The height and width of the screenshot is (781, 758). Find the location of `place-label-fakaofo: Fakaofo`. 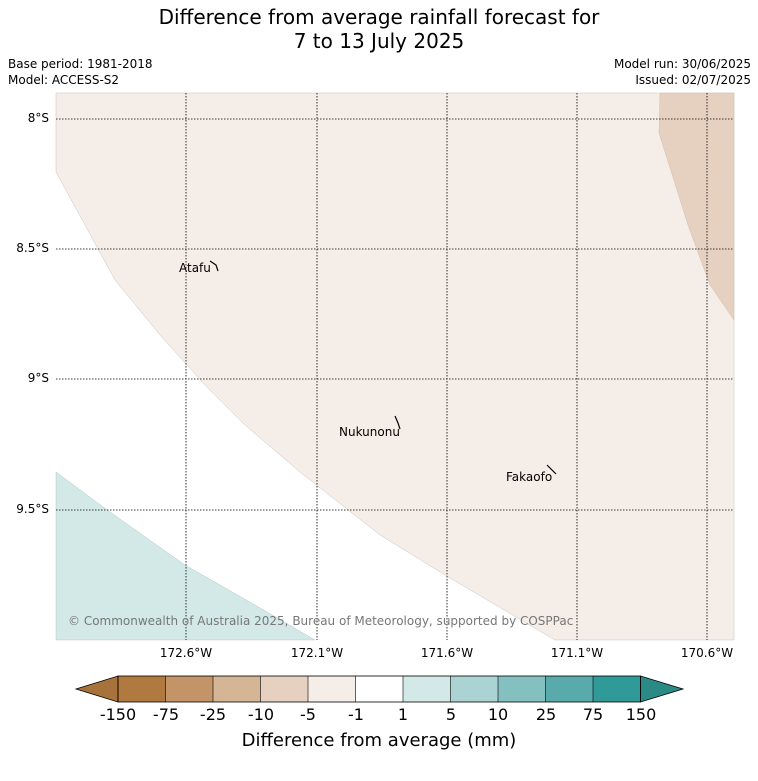

place-label-fakaofo: Fakaofo is located at coordinates (529, 477).